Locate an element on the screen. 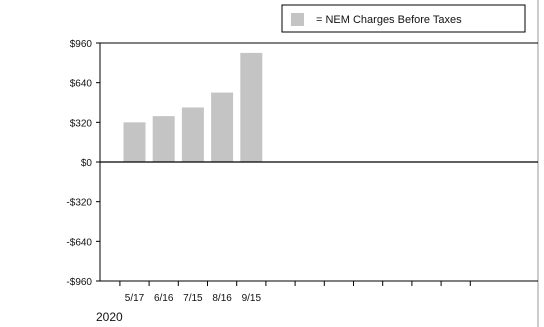  y-ticks: $960 $640 $320 $0 -$320 -$640 -$960 is located at coordinates (83, 163).